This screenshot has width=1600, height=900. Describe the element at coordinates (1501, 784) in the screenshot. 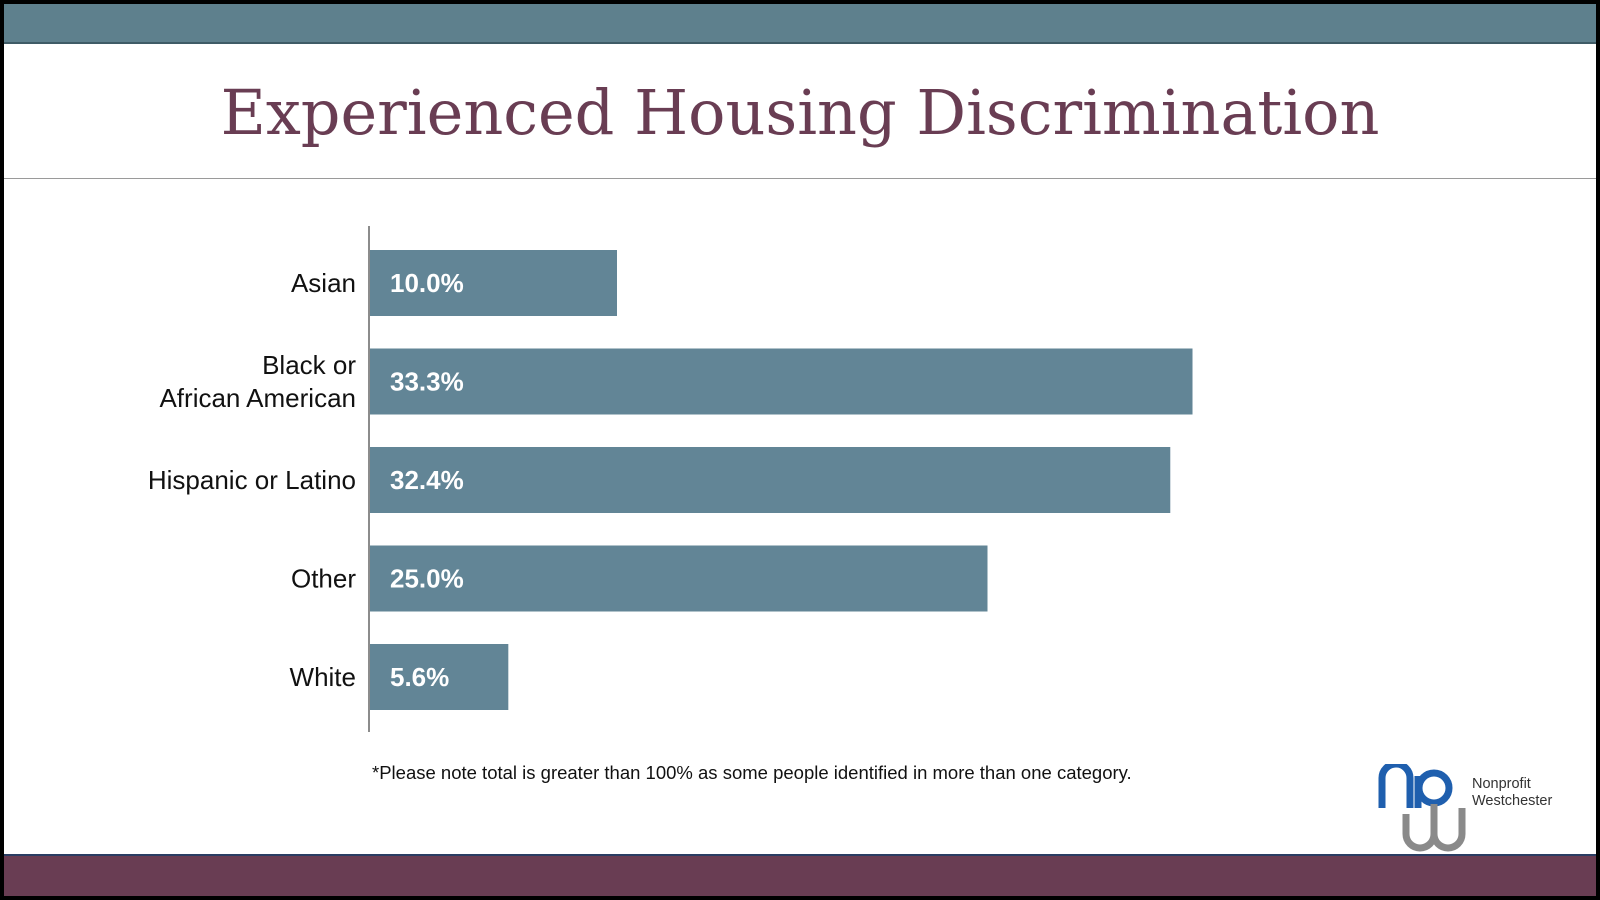

I see `logo-line-1: Nonprofit` at that location.